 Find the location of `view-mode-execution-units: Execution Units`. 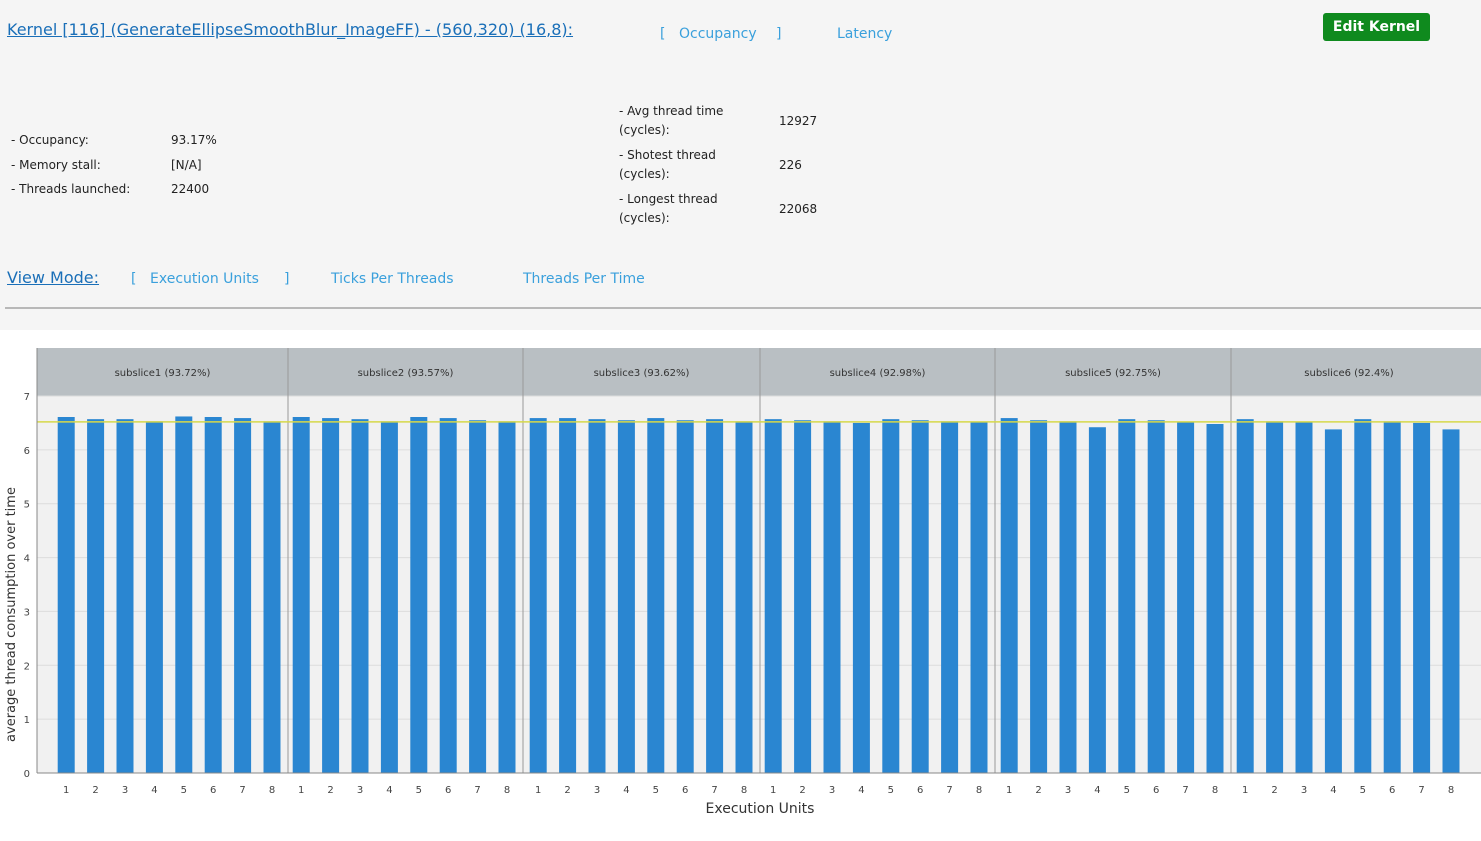

view-mode-execution-units: Execution Units is located at coordinates (204, 279).